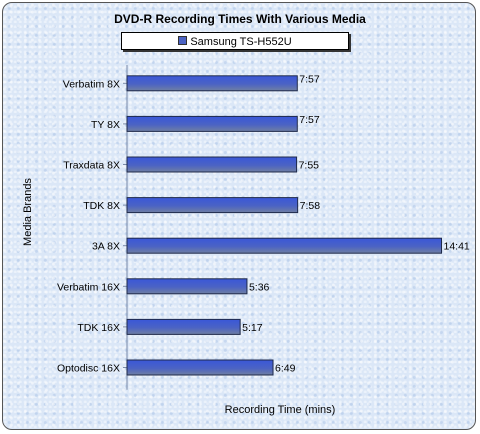 This screenshot has width=480, height=434. What do you see at coordinates (259, 287) in the screenshot?
I see `data-label: 5:36` at bounding box center [259, 287].